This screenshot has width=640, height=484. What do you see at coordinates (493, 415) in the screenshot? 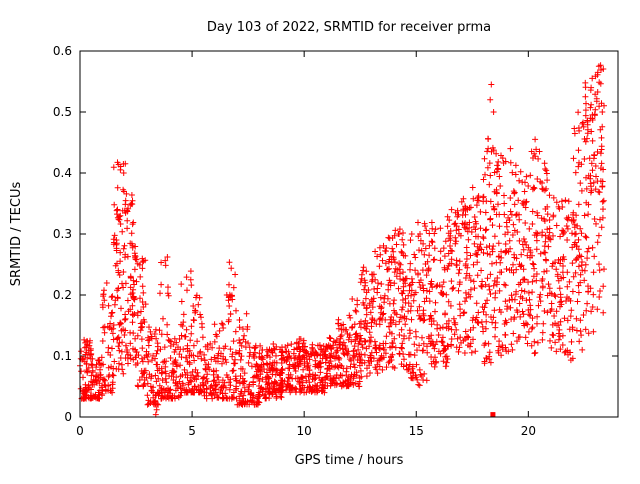
I see `scatter-square-marker` at bounding box center [493, 415].